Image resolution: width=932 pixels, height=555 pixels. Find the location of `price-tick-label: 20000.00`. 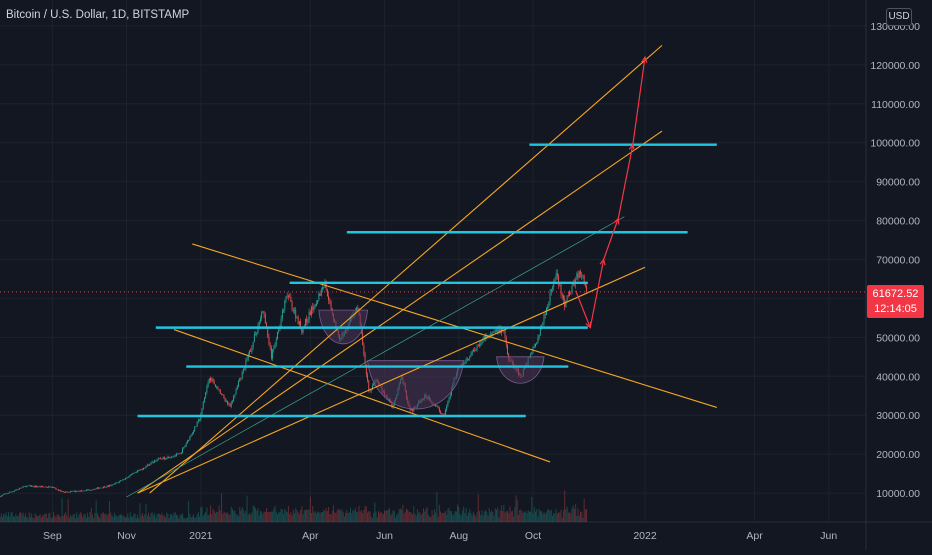

price-tick-label: 20000.00 is located at coordinates (898, 455).